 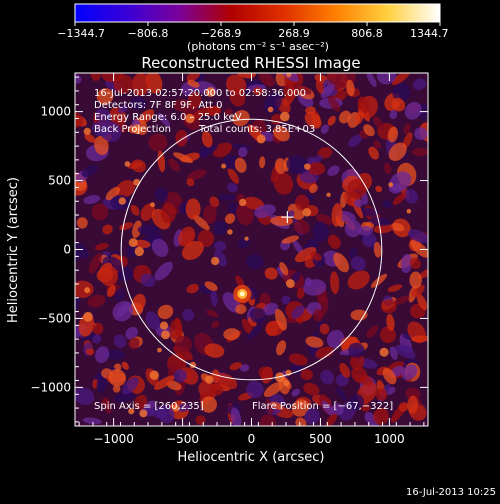 What do you see at coordinates (149, 406) in the screenshot?
I see `annotation-spin-axis: Spin Axis = [260,235]` at bounding box center [149, 406].